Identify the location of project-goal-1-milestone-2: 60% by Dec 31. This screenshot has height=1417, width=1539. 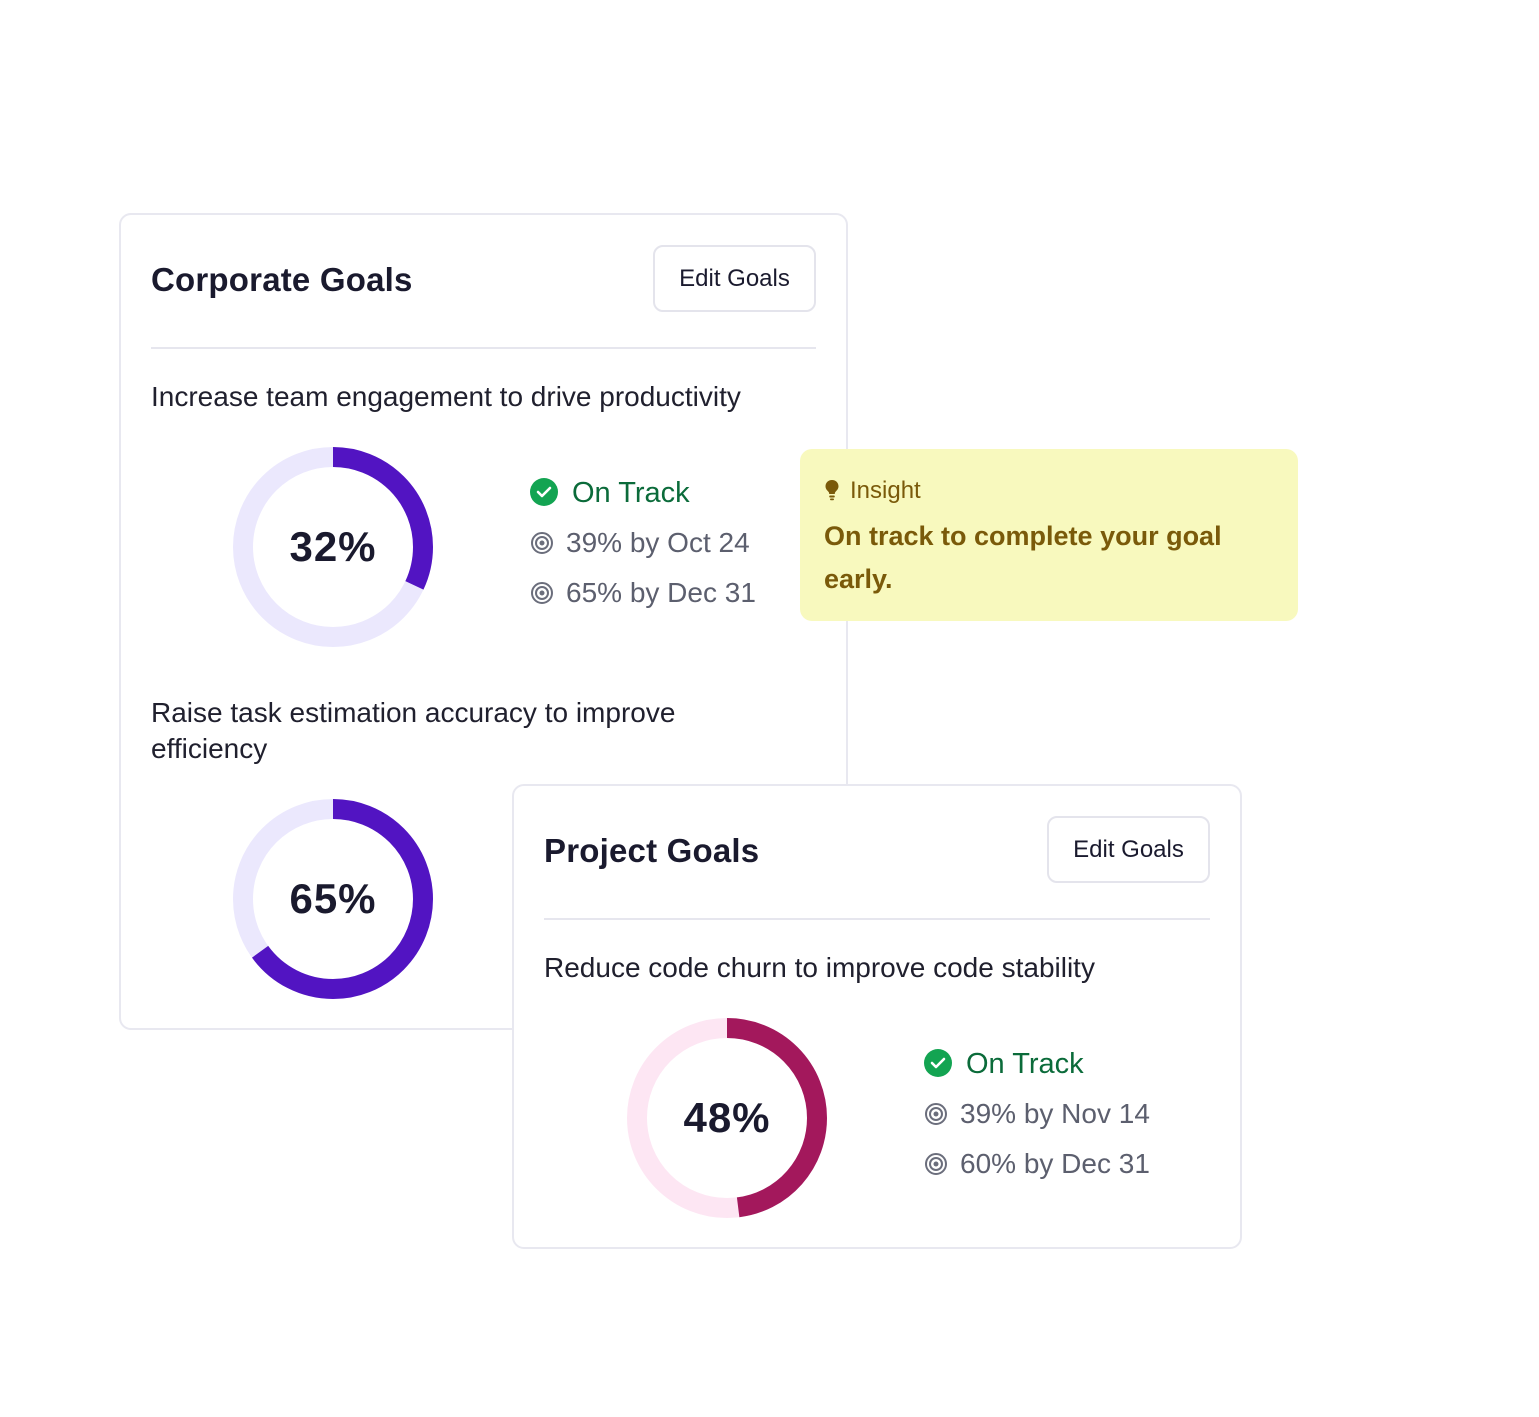
(1037, 1173).